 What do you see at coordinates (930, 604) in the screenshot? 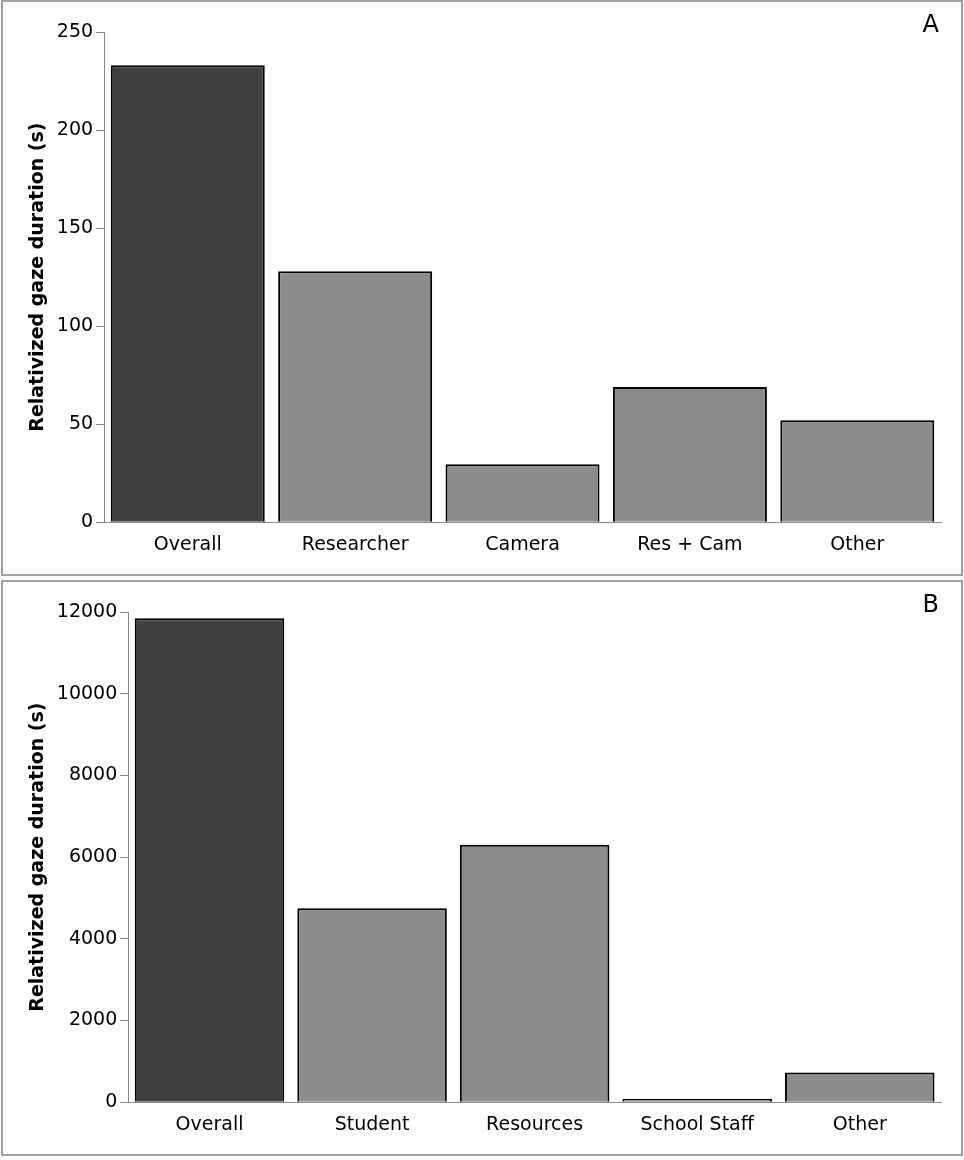
I see `annotation: B` at bounding box center [930, 604].